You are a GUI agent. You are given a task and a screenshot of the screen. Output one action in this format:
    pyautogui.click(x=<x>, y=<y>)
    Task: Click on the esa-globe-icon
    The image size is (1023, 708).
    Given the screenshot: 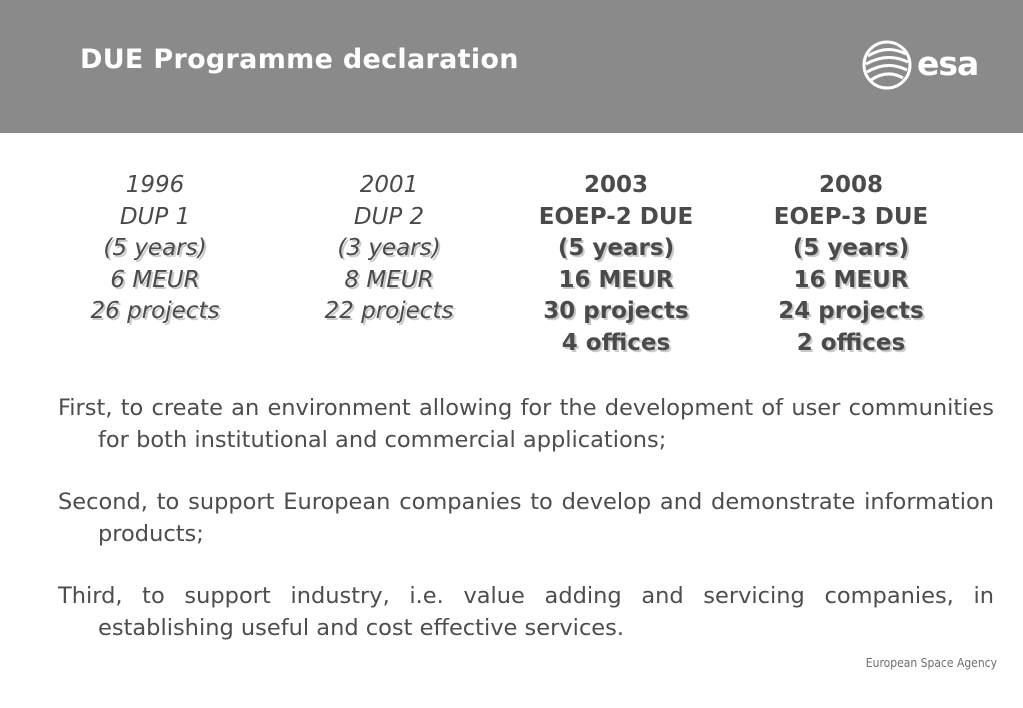 What is the action you would take?
    pyautogui.click(x=887, y=65)
    